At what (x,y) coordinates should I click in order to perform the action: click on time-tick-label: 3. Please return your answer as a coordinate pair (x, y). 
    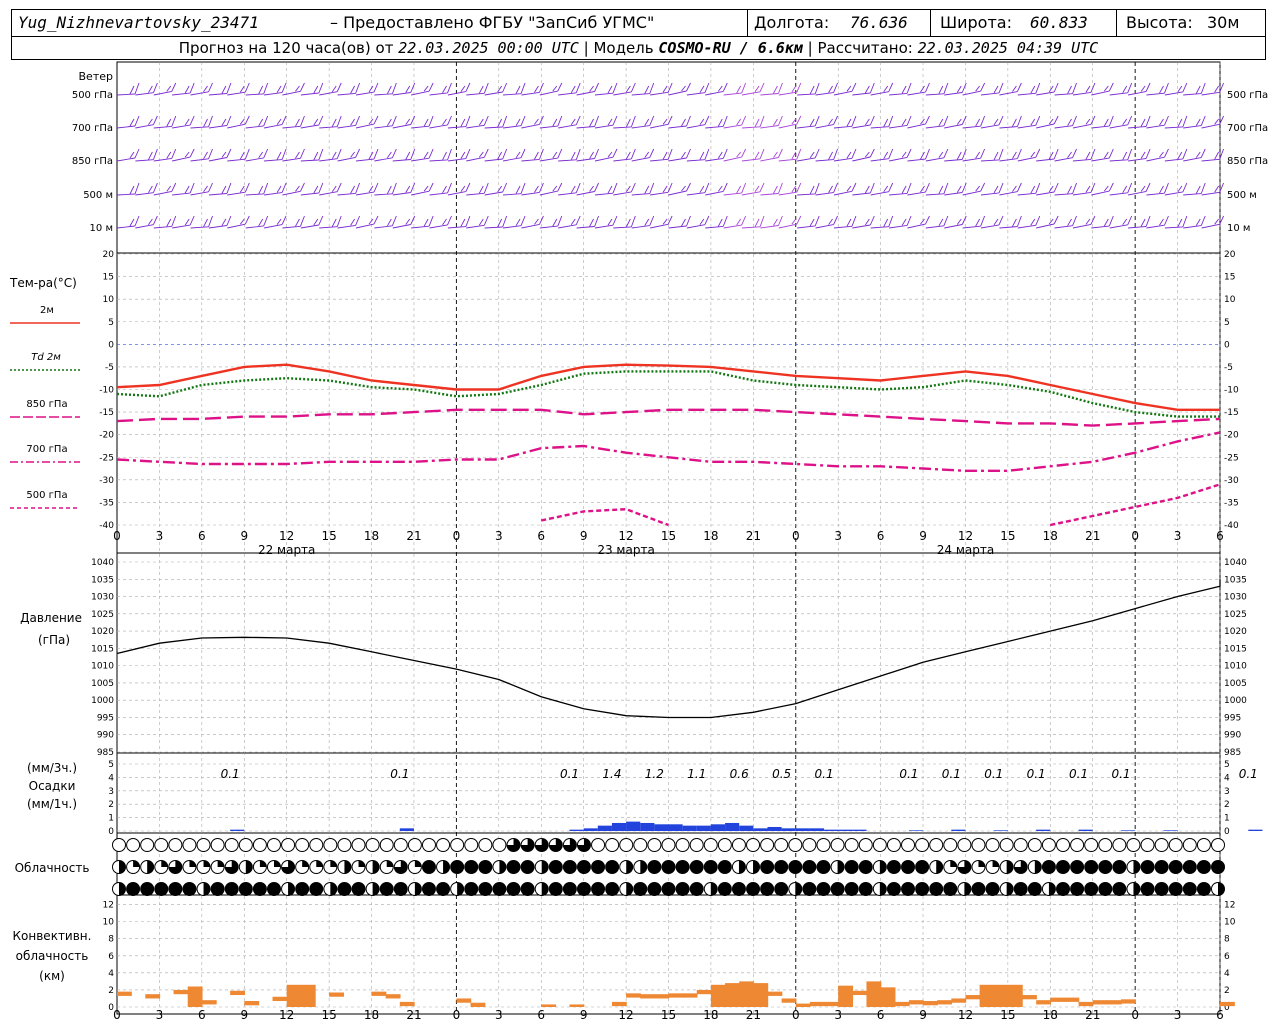
    Looking at the image, I should click on (1178, 536).